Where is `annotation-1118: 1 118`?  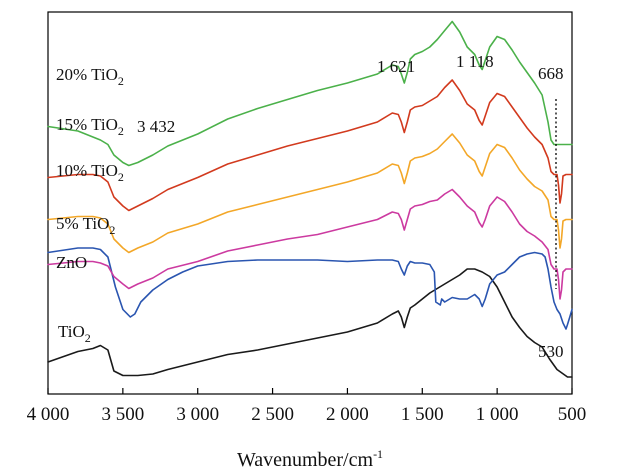 annotation-1118: 1 118 is located at coordinates (475, 61).